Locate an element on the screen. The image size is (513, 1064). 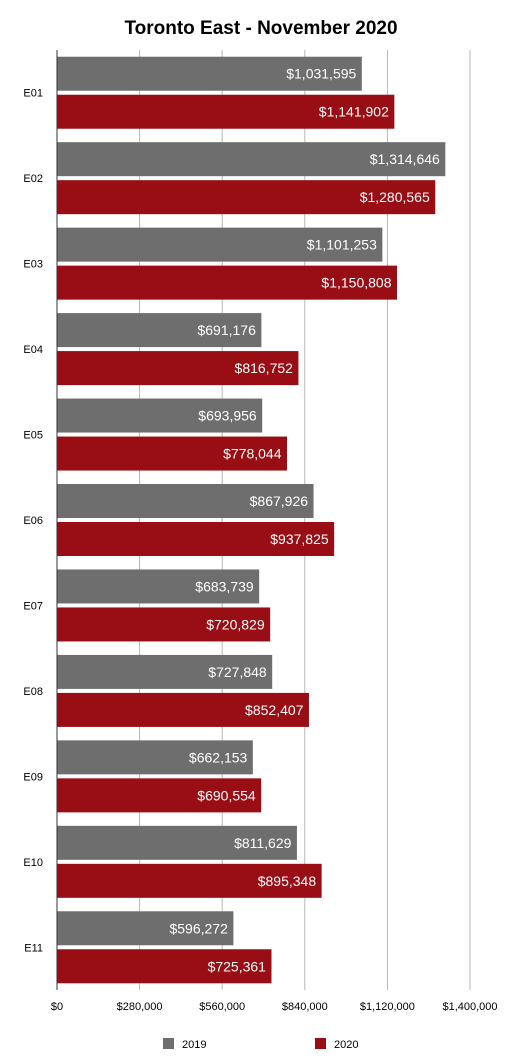
category-label: E09 is located at coordinates (33, 777).